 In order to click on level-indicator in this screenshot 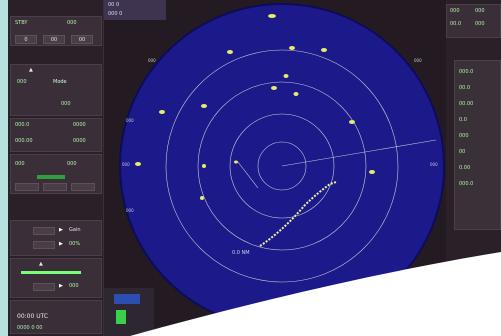, I will do `click(51, 177)`.